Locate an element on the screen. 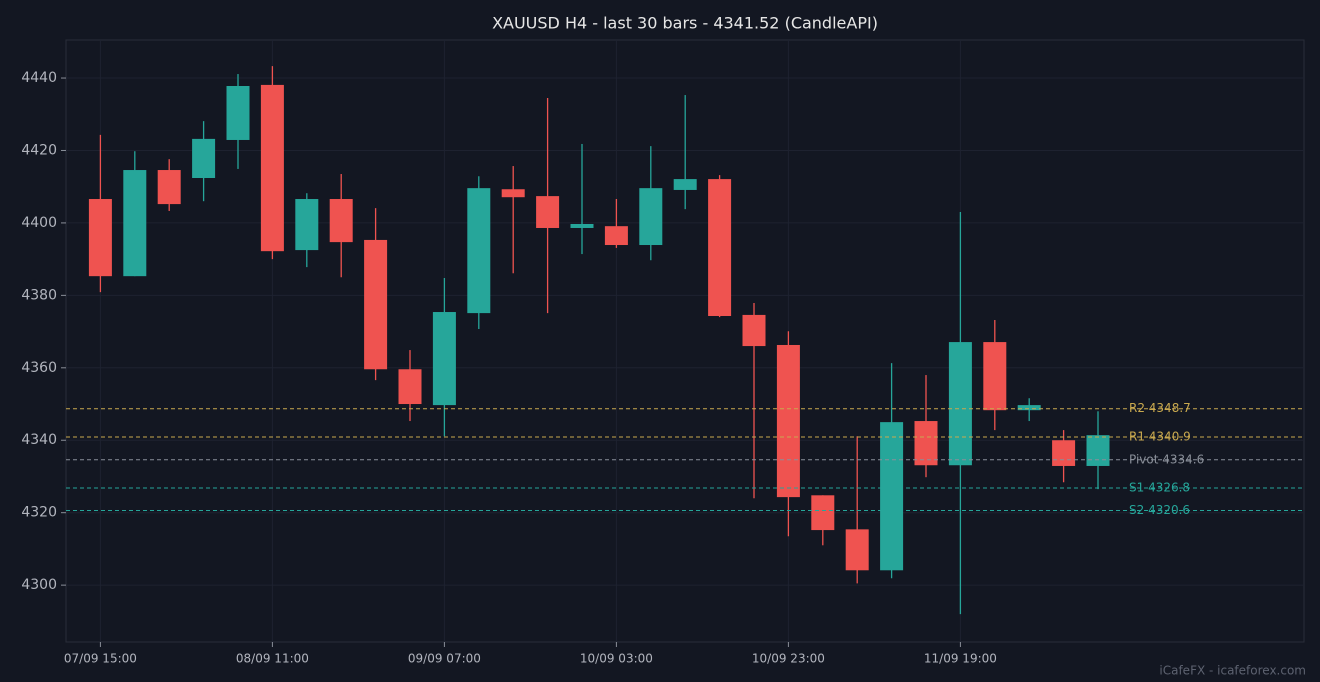  pivot-label: S1 4326.8 is located at coordinates (1159, 488).